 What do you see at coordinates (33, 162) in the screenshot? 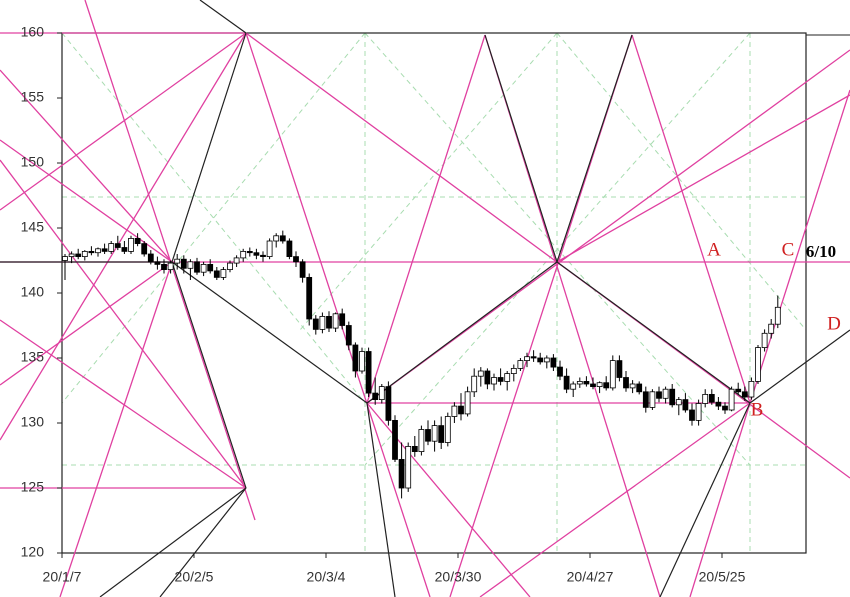
I see `y-tick-label: 150` at bounding box center [33, 162].